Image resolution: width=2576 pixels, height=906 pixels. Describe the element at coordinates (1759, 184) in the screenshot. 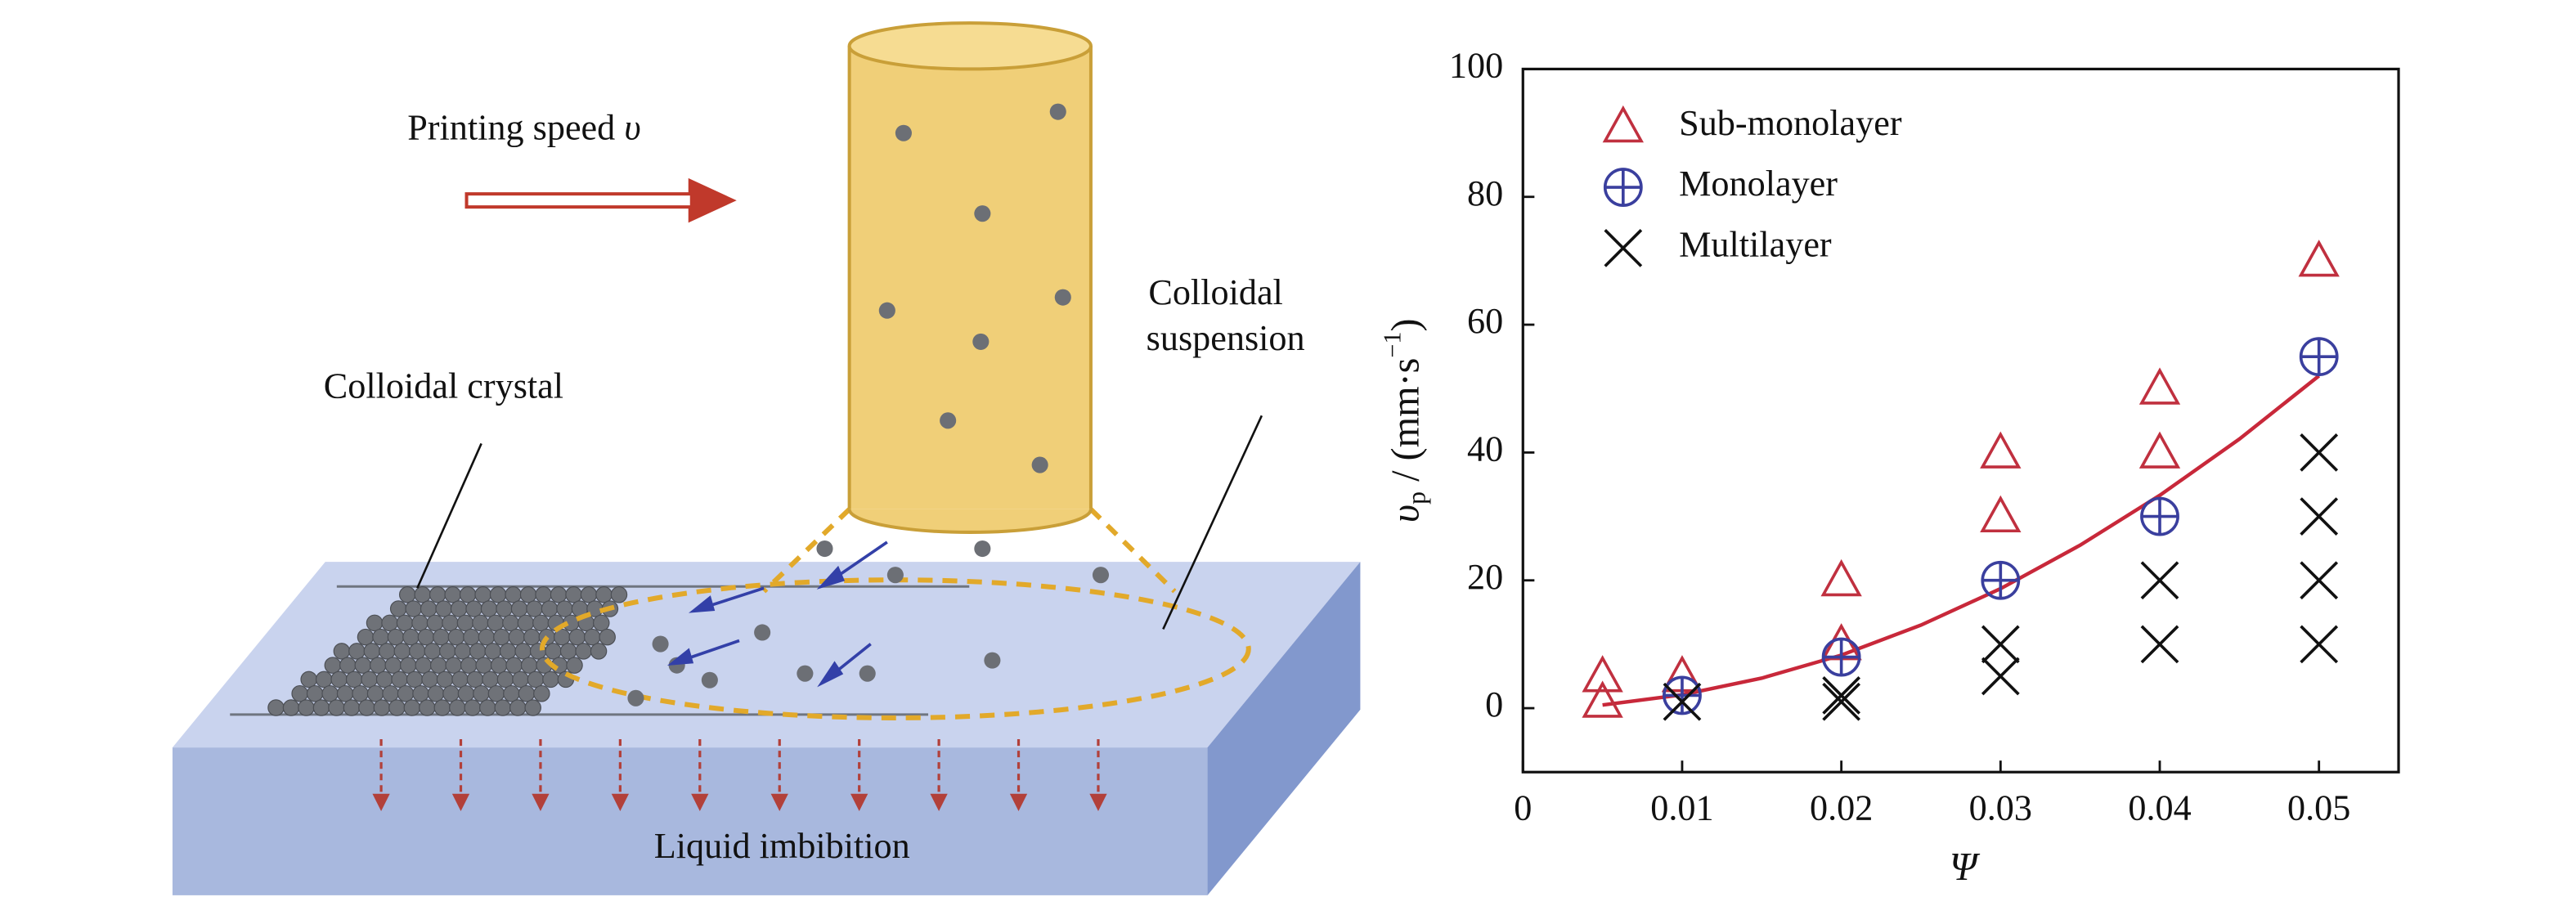

I see `legend-label: Monolayer` at that location.